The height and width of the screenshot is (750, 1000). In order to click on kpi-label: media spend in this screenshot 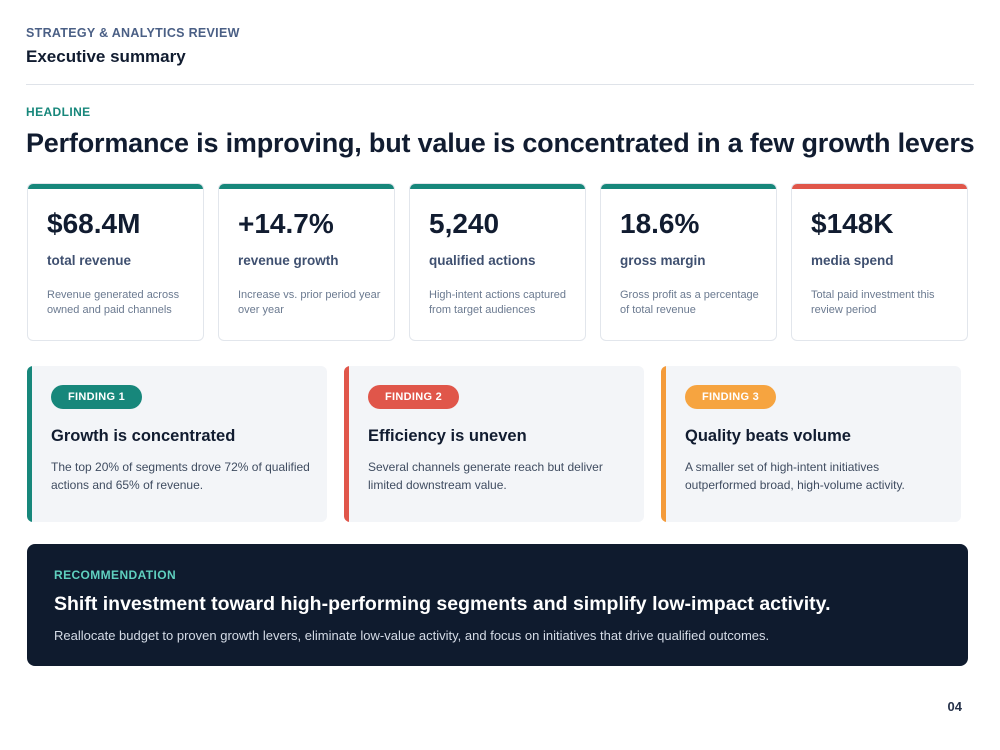, I will do `click(852, 260)`.